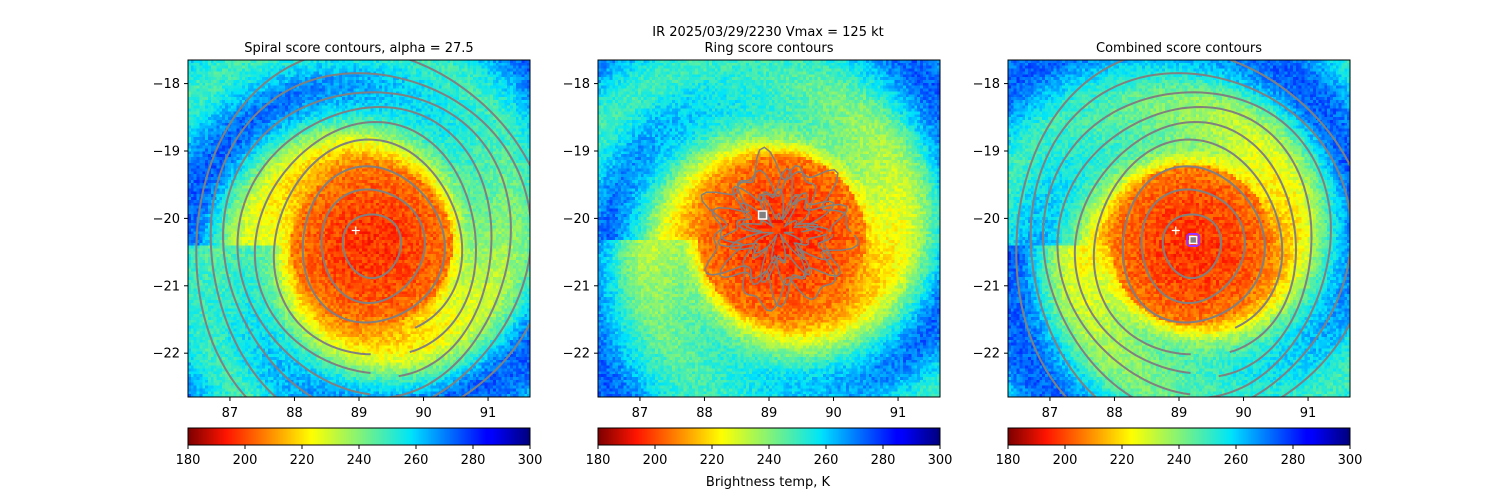 Image resolution: width=1500 pixels, height=500 pixels. I want to click on combined-center-marker-outer, so click(1193, 239).